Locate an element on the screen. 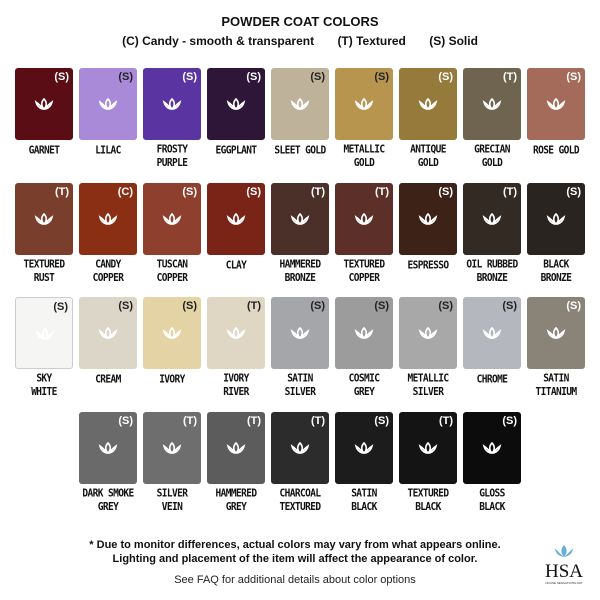  color-swatch-item: (S) METALLIC SILVER is located at coordinates (428, 348).